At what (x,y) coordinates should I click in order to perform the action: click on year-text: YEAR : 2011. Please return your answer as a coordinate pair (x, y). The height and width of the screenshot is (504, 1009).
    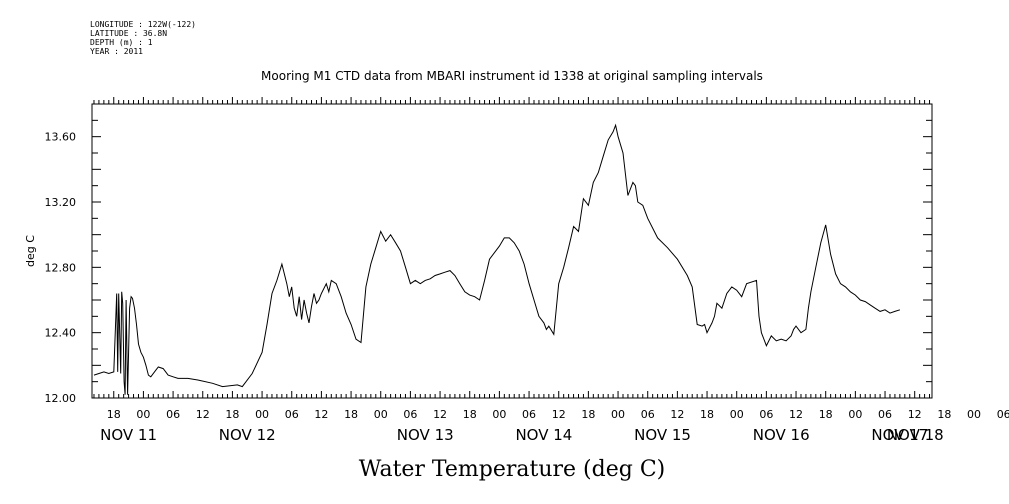
    Looking at the image, I should click on (116, 51).